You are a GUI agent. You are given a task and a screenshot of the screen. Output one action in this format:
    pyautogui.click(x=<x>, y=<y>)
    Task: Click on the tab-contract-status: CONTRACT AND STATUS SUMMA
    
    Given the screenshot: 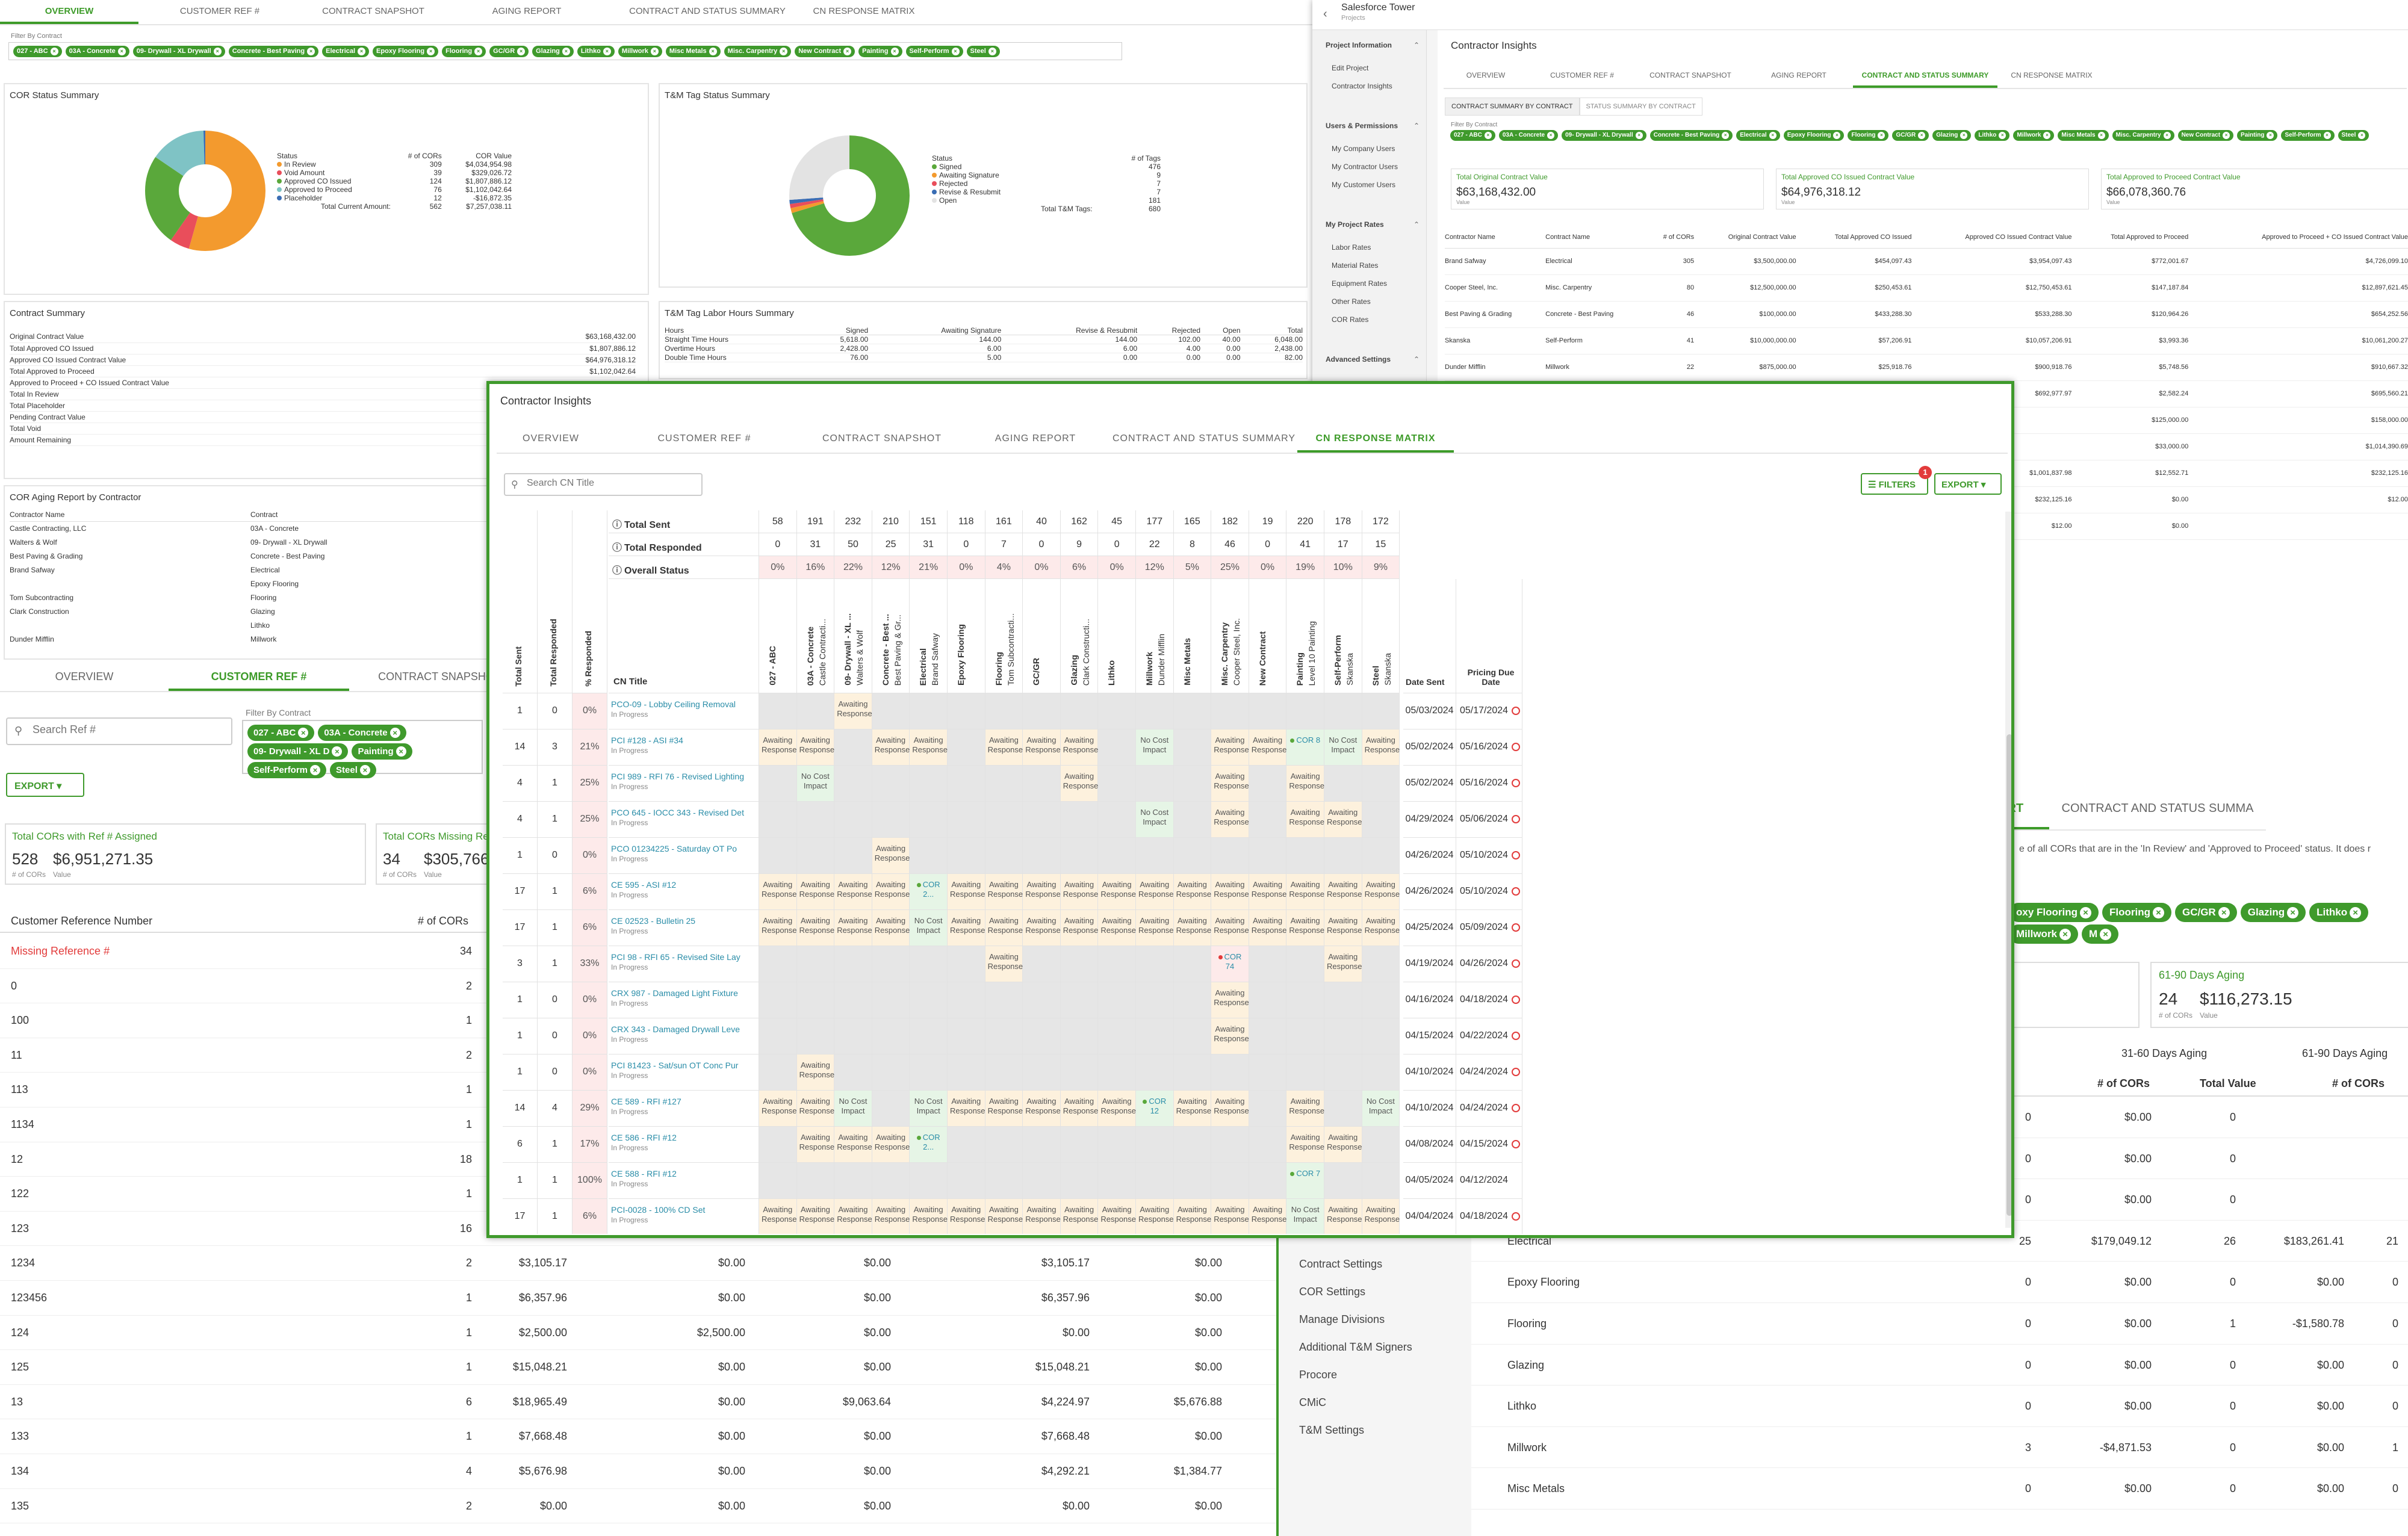 What is the action you would take?
    pyautogui.click(x=2157, y=808)
    